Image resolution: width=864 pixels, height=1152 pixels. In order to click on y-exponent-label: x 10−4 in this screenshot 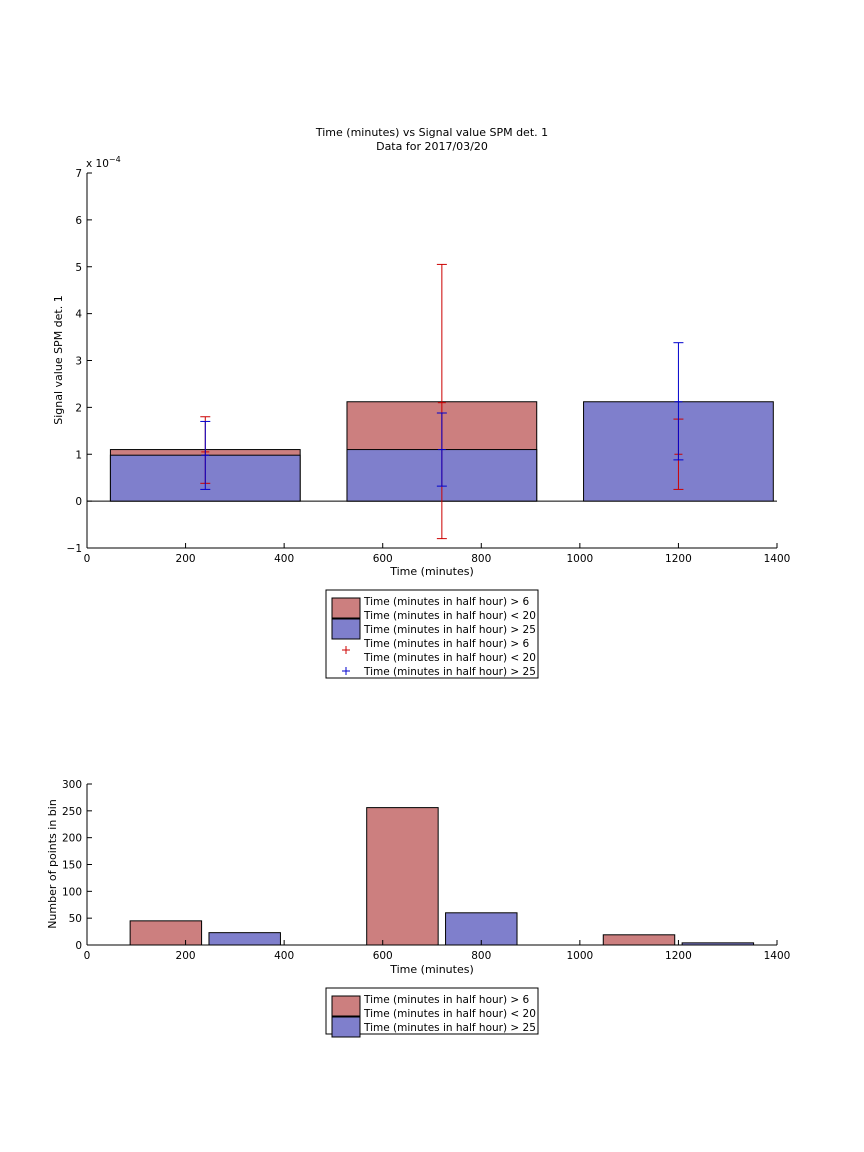, I will do `click(103, 162)`.